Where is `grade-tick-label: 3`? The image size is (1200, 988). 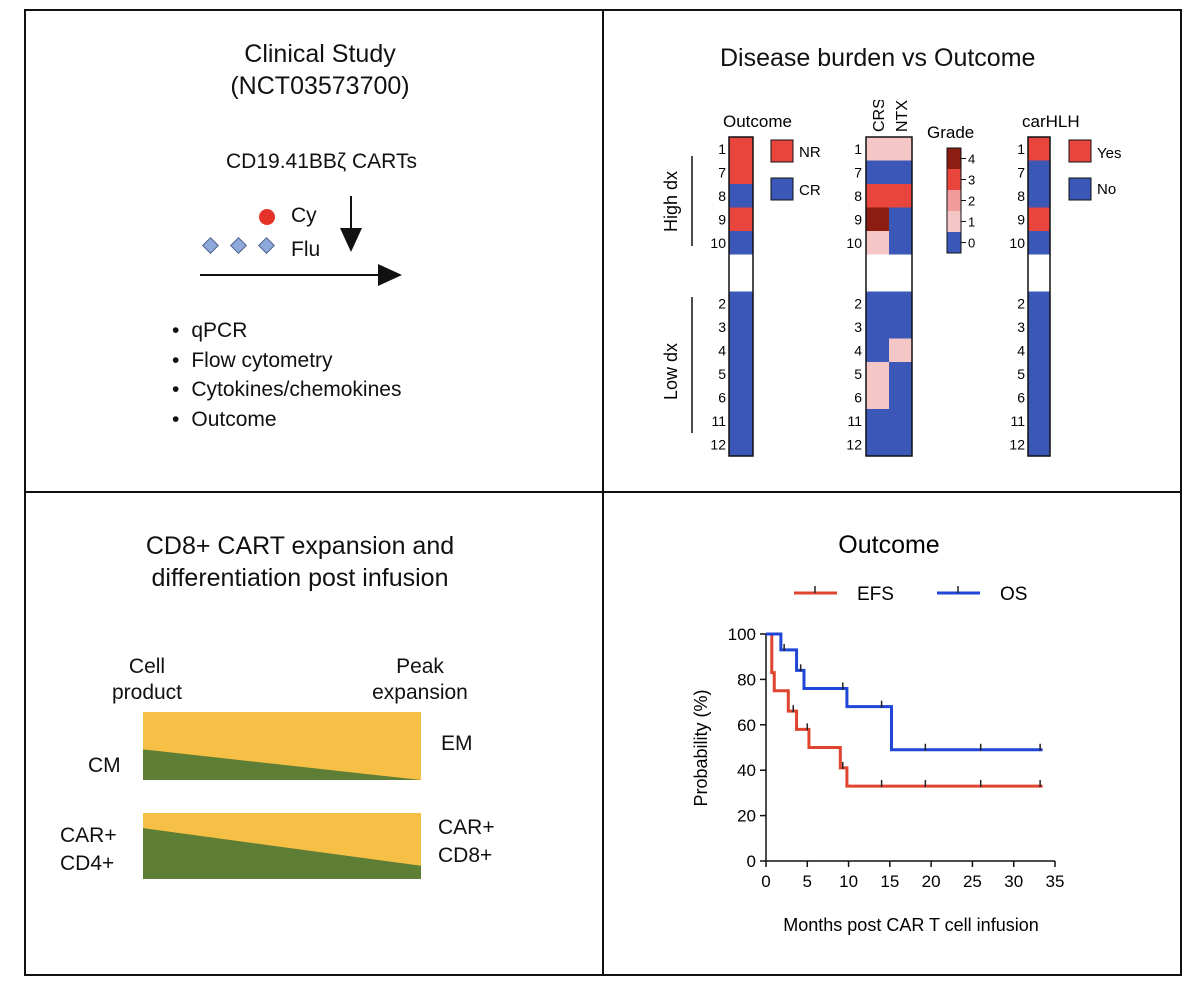
grade-tick-label: 3 is located at coordinates (971, 180).